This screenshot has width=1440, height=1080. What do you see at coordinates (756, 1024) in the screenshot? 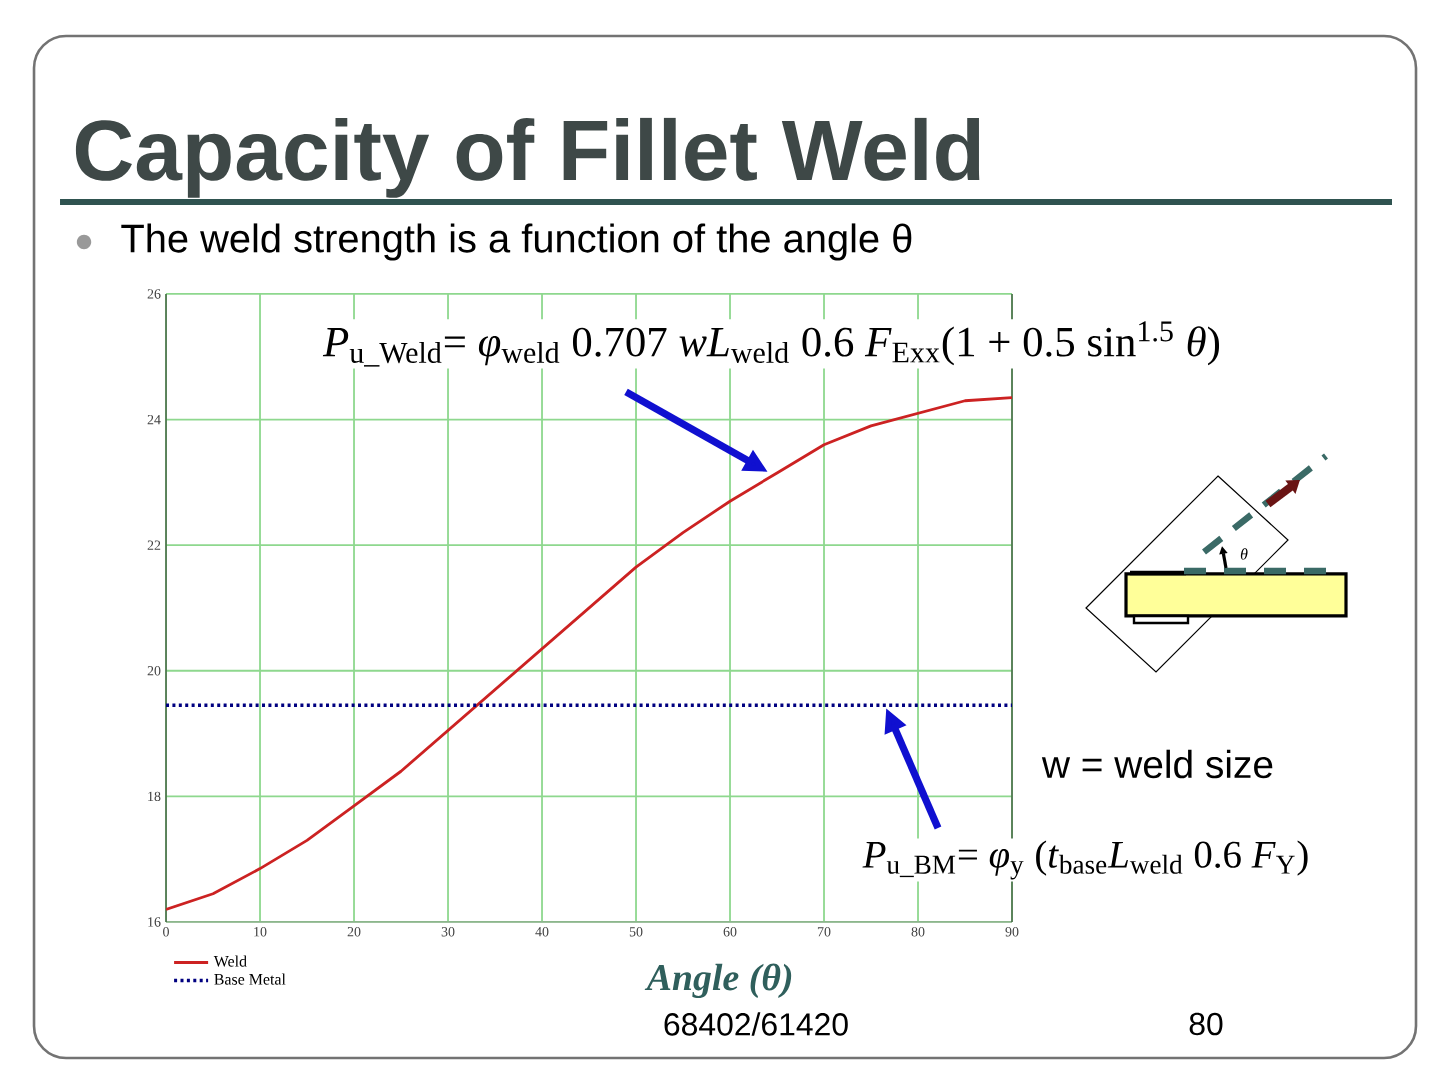
I see `text: 68402/61420` at bounding box center [756, 1024].